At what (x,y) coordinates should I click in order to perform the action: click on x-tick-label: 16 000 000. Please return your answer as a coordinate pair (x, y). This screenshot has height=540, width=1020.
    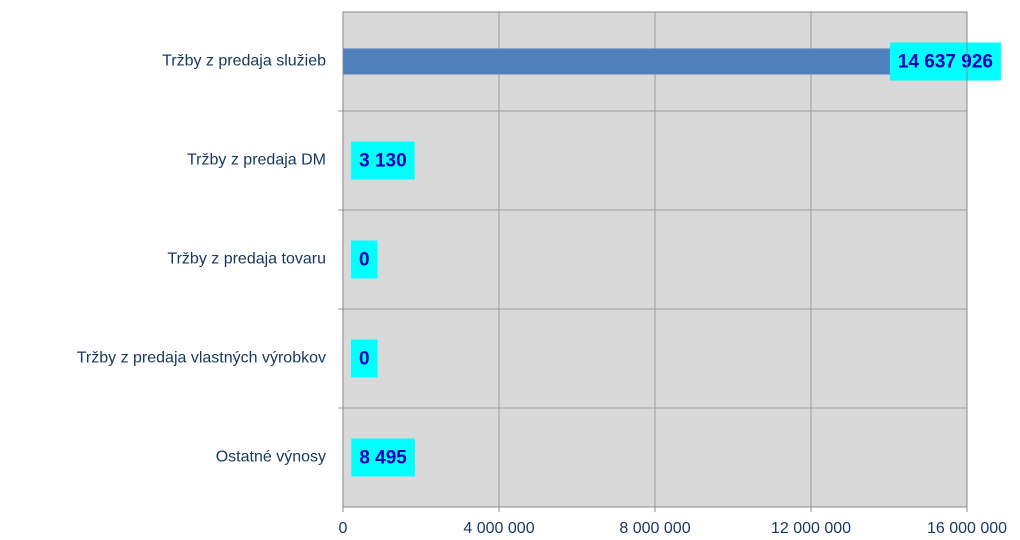
    Looking at the image, I should click on (967, 528).